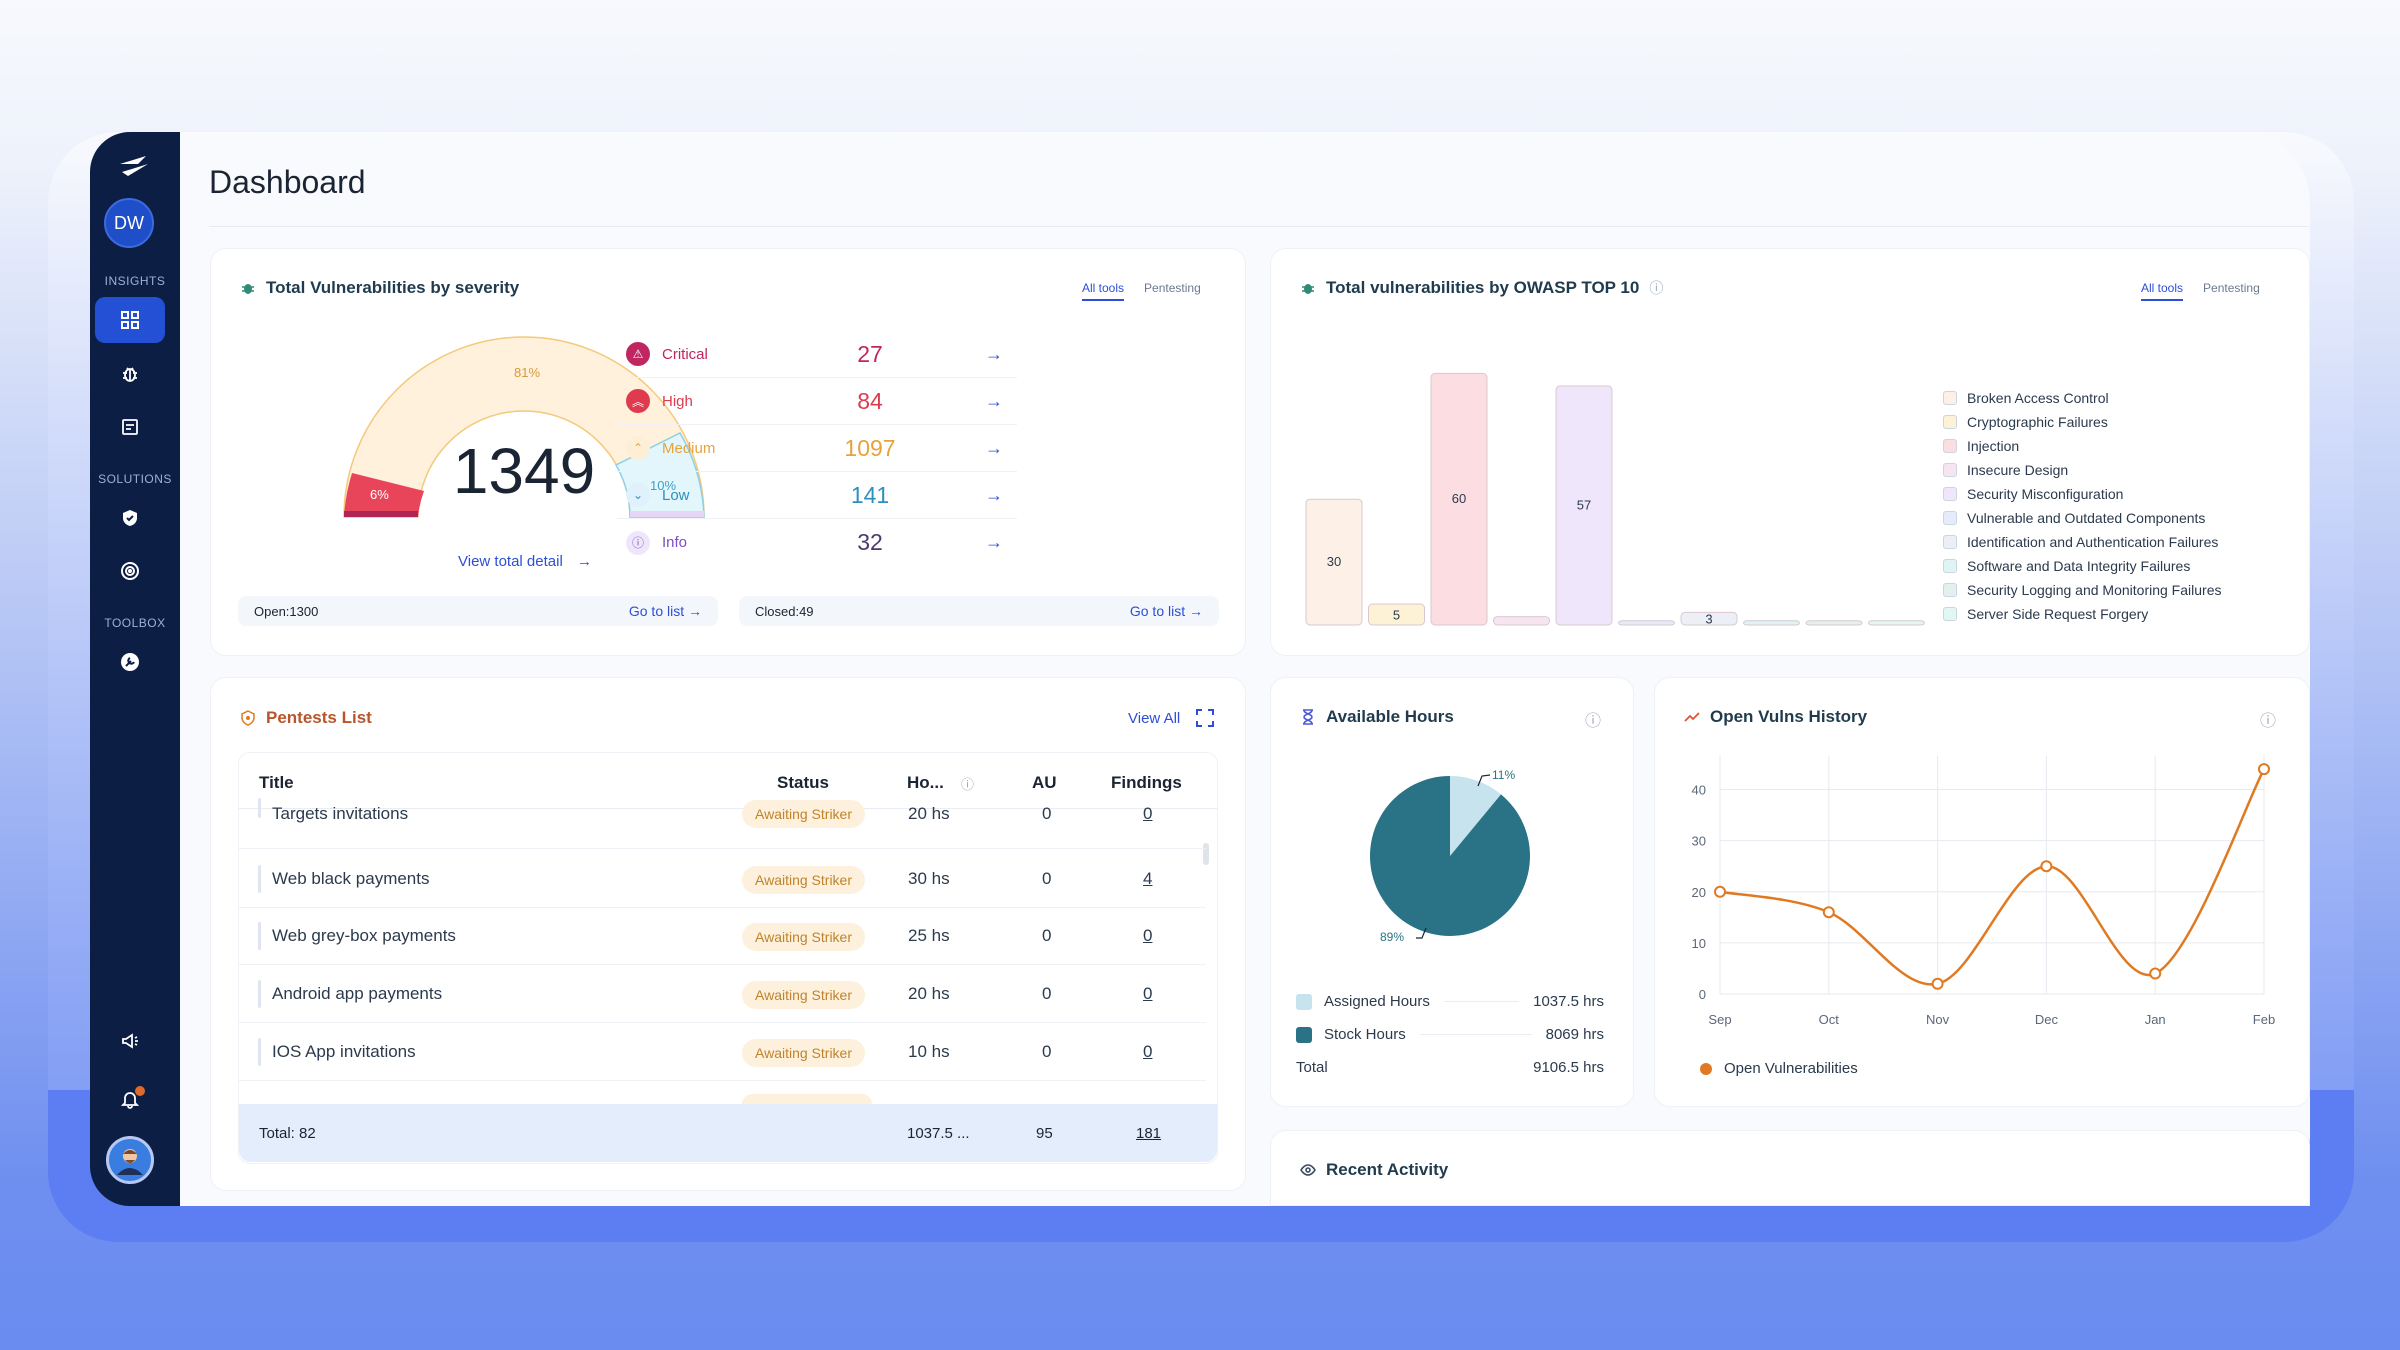  Describe the element at coordinates (1377, 717) in the screenshot. I see `hours-card-title: Available Hours` at that location.